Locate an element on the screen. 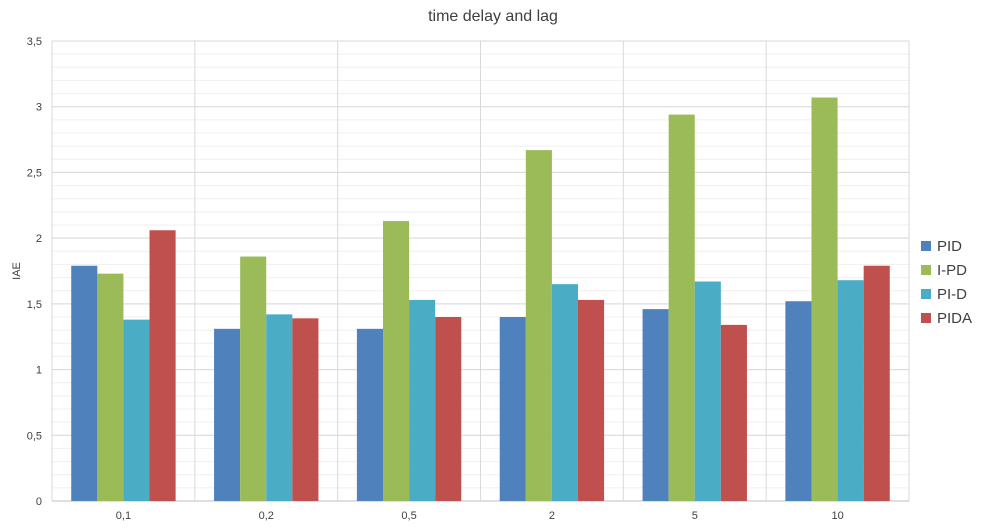 The image size is (983, 532). x-tick-label: 10 is located at coordinates (837, 516).